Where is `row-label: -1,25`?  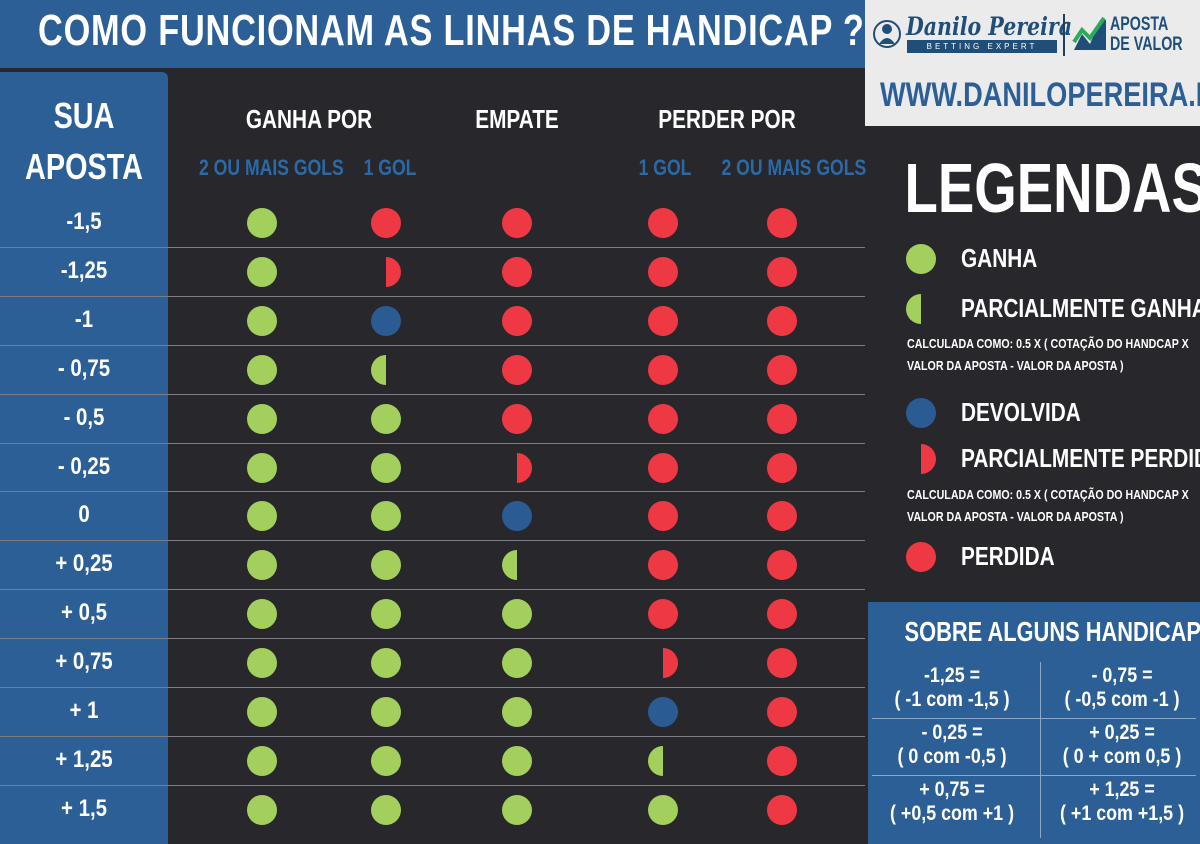 row-label: -1,25 is located at coordinates (84, 270).